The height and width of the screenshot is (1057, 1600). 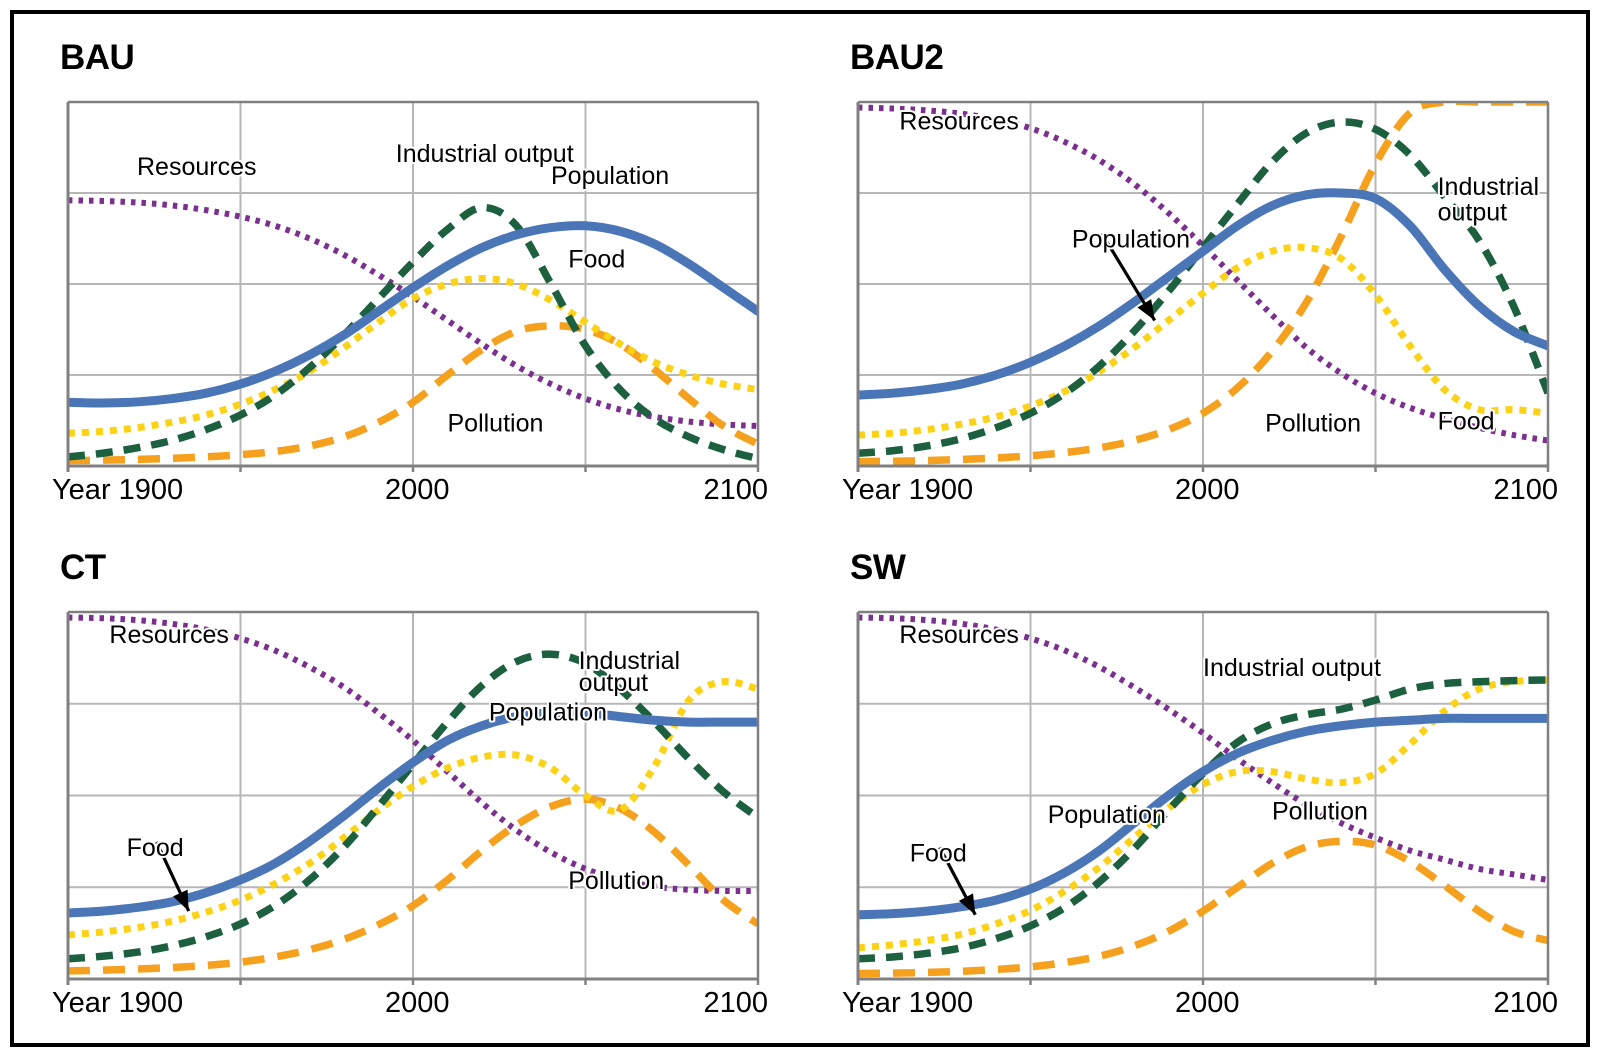 I want to click on x-axis-labels-ct: Year 1900 2000 2100, so click(x=410, y=1009).